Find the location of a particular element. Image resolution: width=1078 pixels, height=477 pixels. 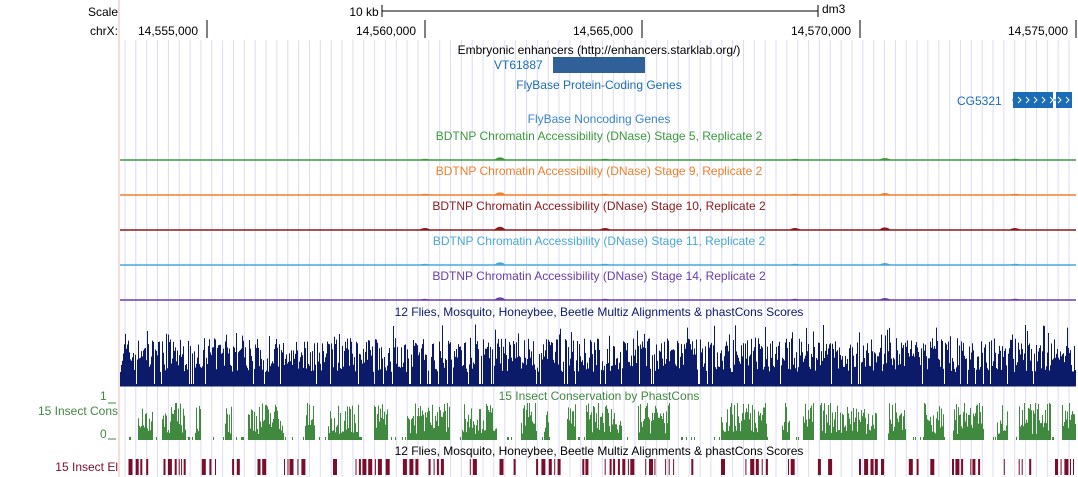

gene-exon is located at coordinates (1033, 100).